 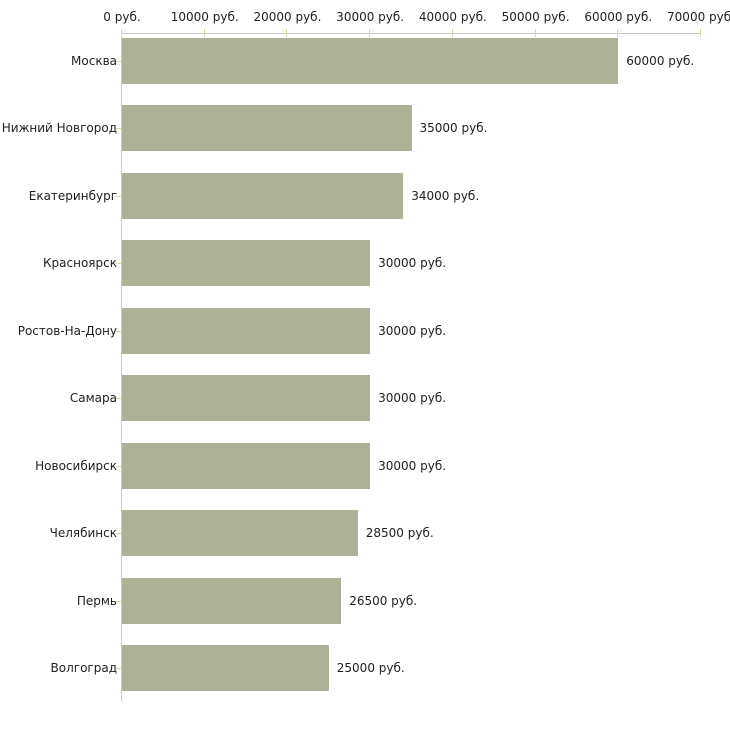 I want to click on x-tick-label: 20000 руб., so click(x=287, y=17).